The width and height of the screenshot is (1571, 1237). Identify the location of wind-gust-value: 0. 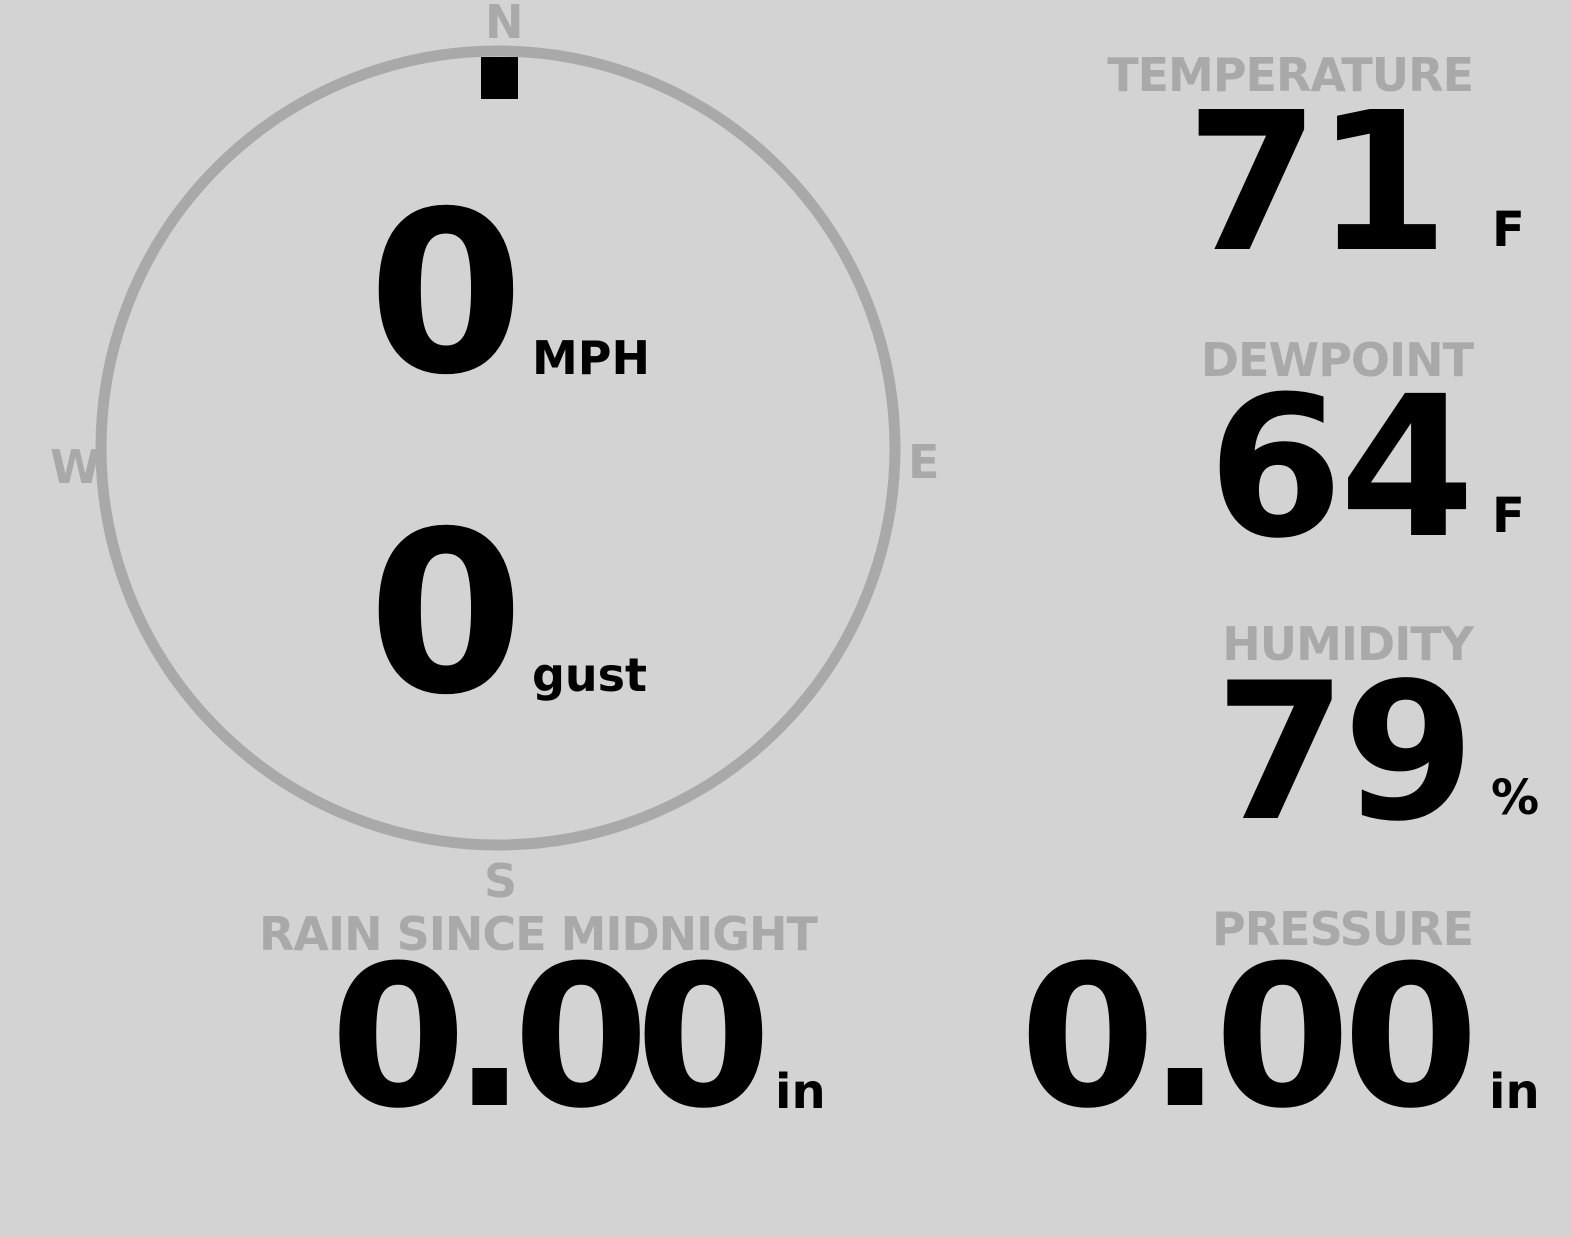
(446, 613).